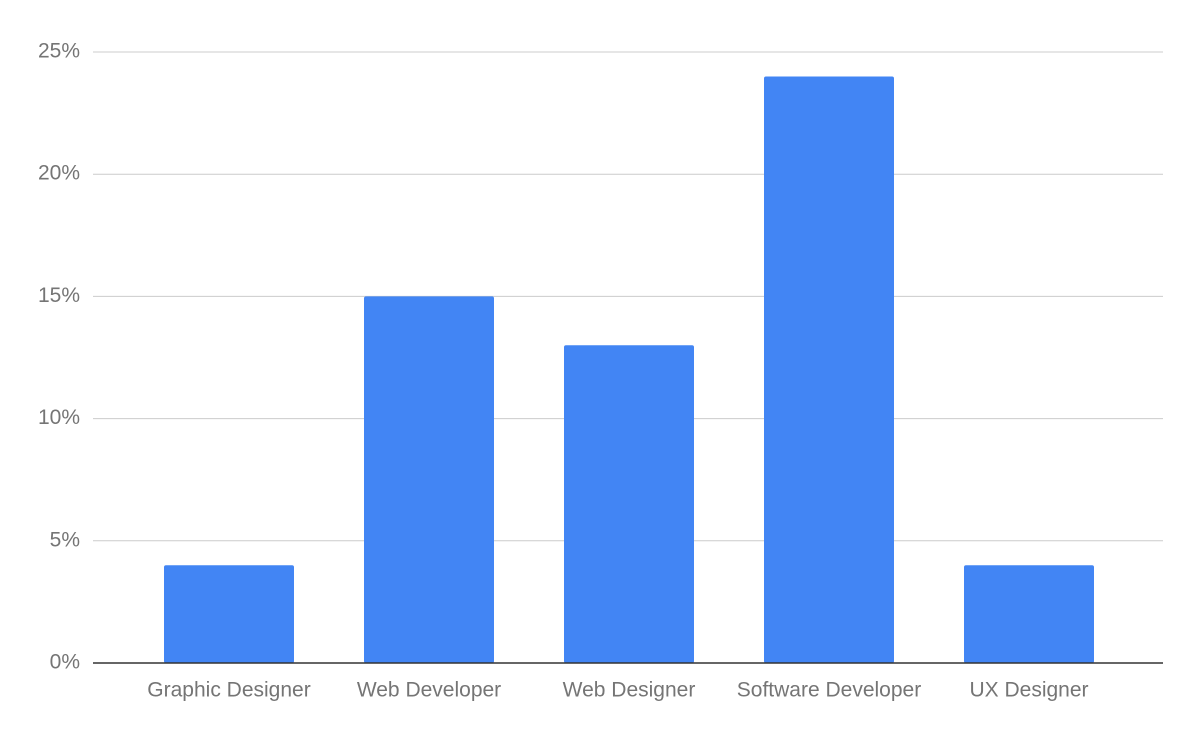 Image resolution: width=1200 pixels, height=742 pixels. What do you see at coordinates (228, 690) in the screenshot?
I see `x-tick-label: Graphic Designer` at bounding box center [228, 690].